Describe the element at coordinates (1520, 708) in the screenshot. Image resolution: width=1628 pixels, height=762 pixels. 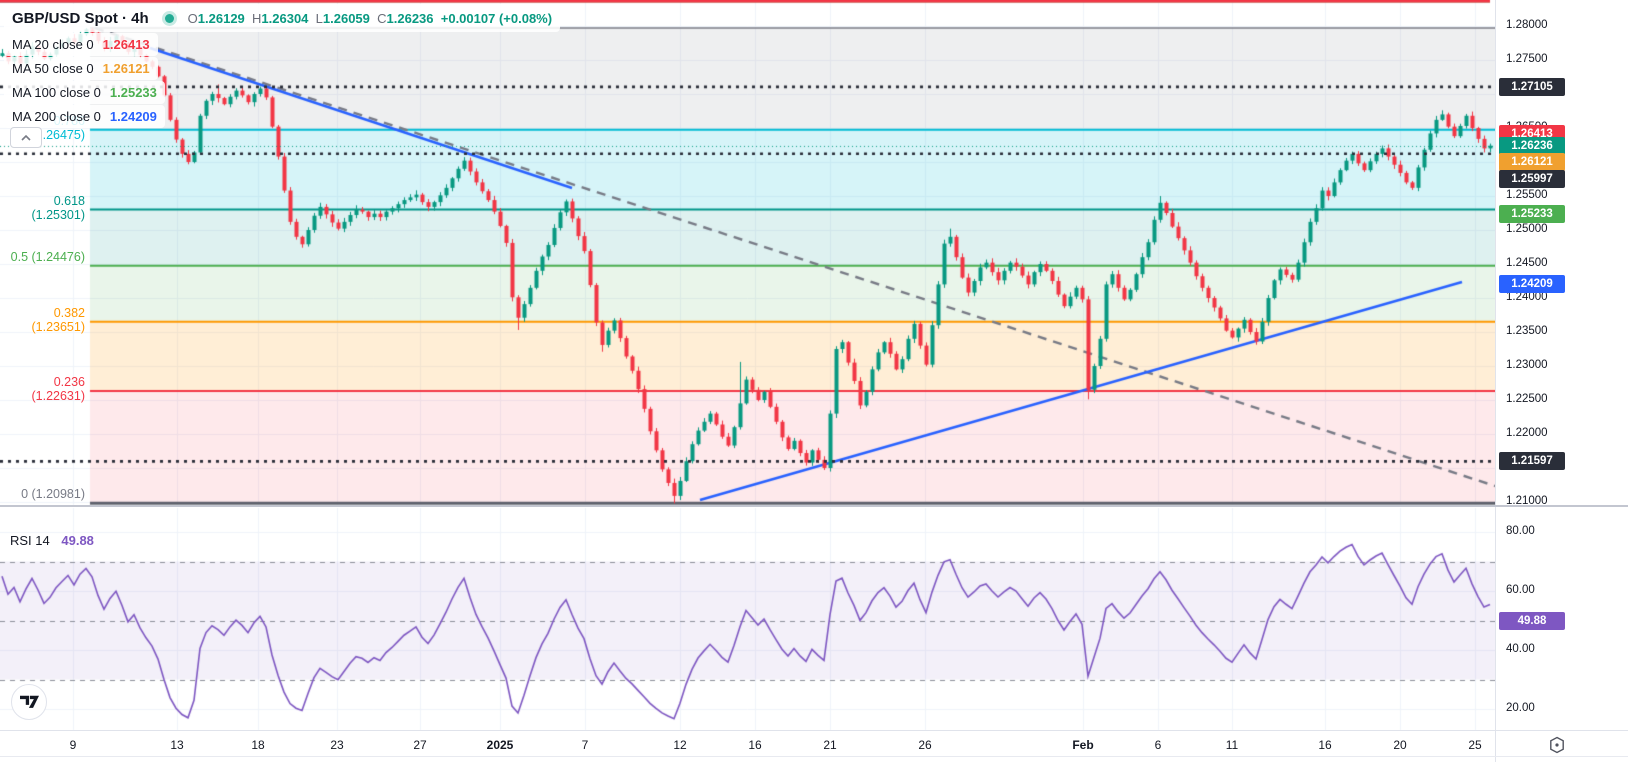
I see `rsi-tick: 20.00` at that location.